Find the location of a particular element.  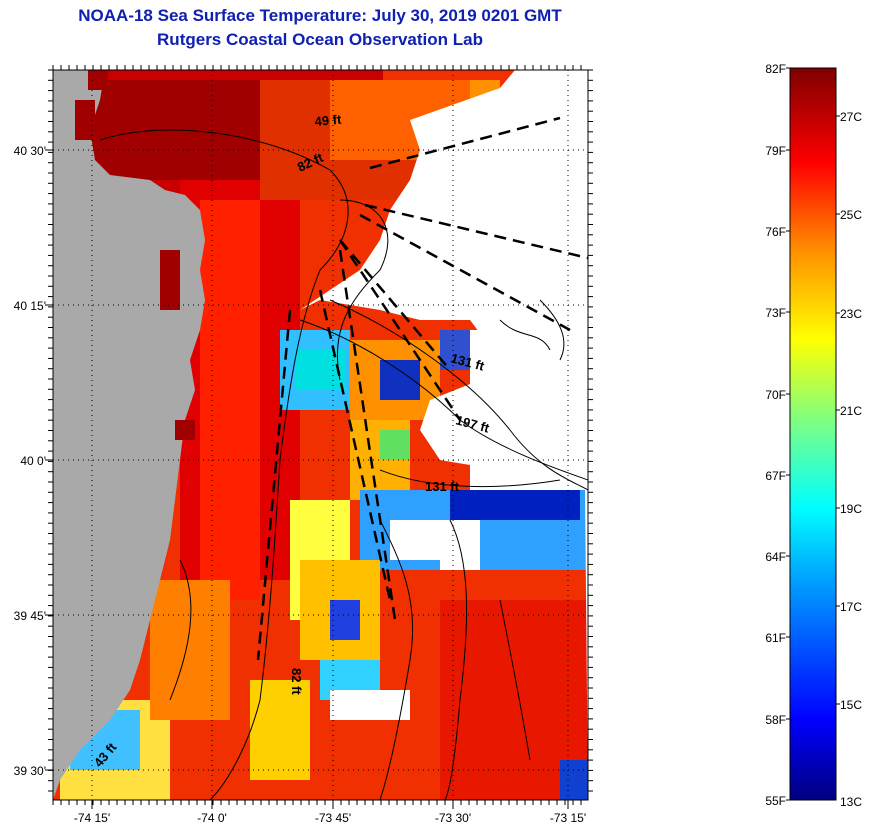

cbar-c-13: 13C is located at coordinates (851, 802).